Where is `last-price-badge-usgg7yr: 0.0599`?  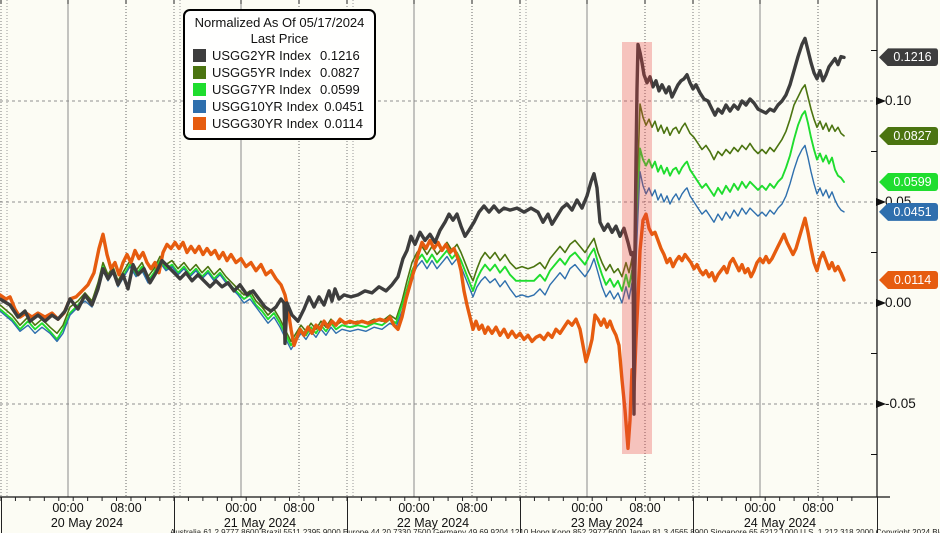 last-price-badge-usgg7yr: 0.0599 is located at coordinates (908, 182).